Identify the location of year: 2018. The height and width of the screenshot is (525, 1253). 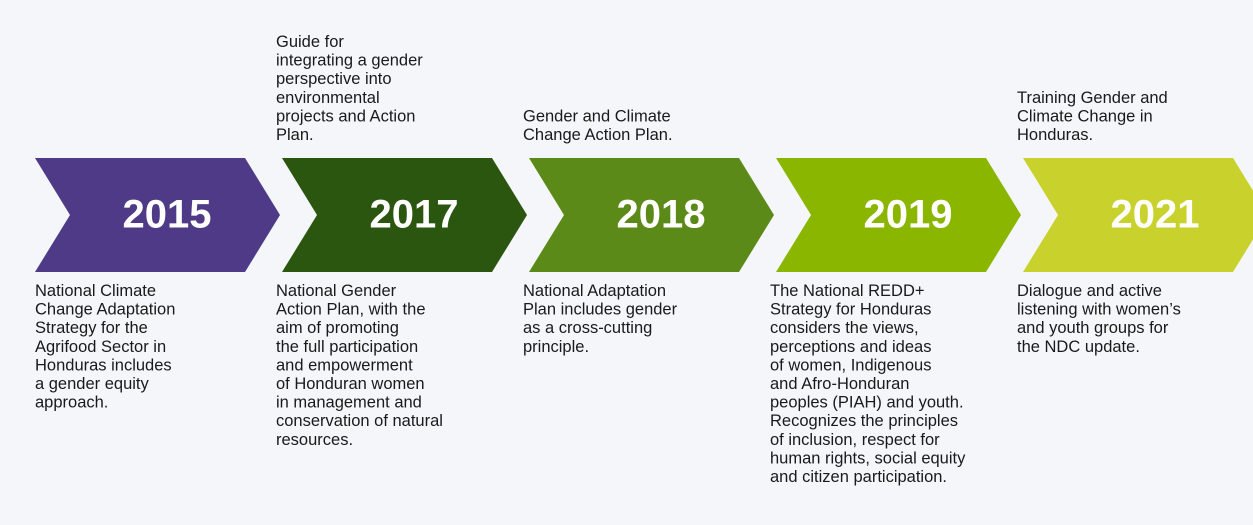
(661, 215).